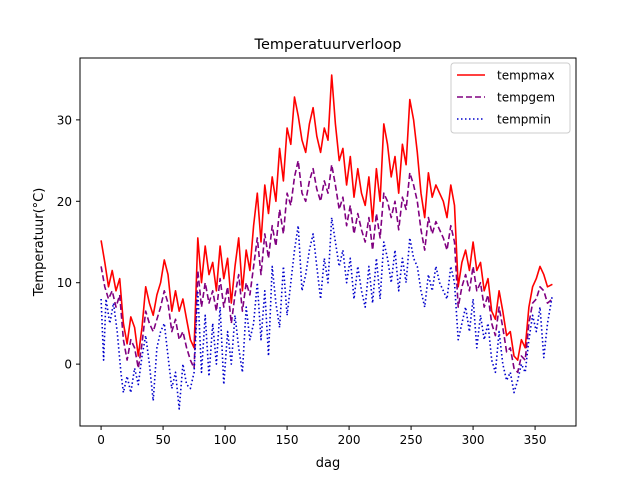 The height and width of the screenshot is (480, 640). Describe the element at coordinates (524, 120) in the screenshot. I see `legend-label-tempmin: tempmin` at that location.